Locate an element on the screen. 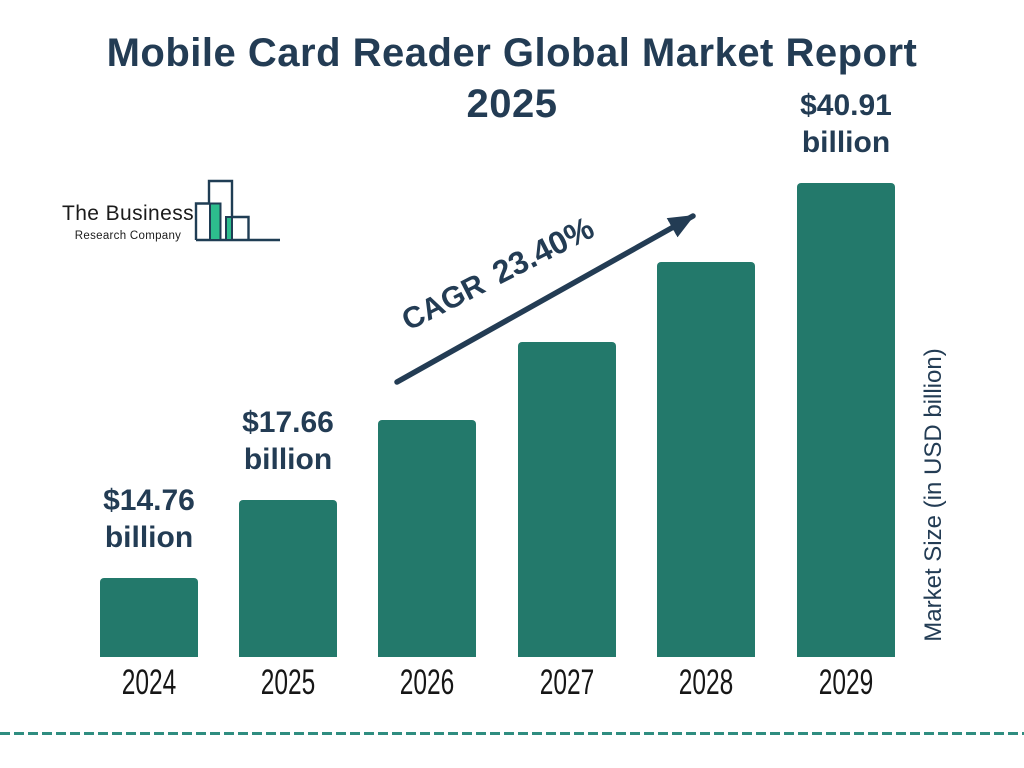  x-axis-tick-2028: 2028 is located at coordinates (706, 682).